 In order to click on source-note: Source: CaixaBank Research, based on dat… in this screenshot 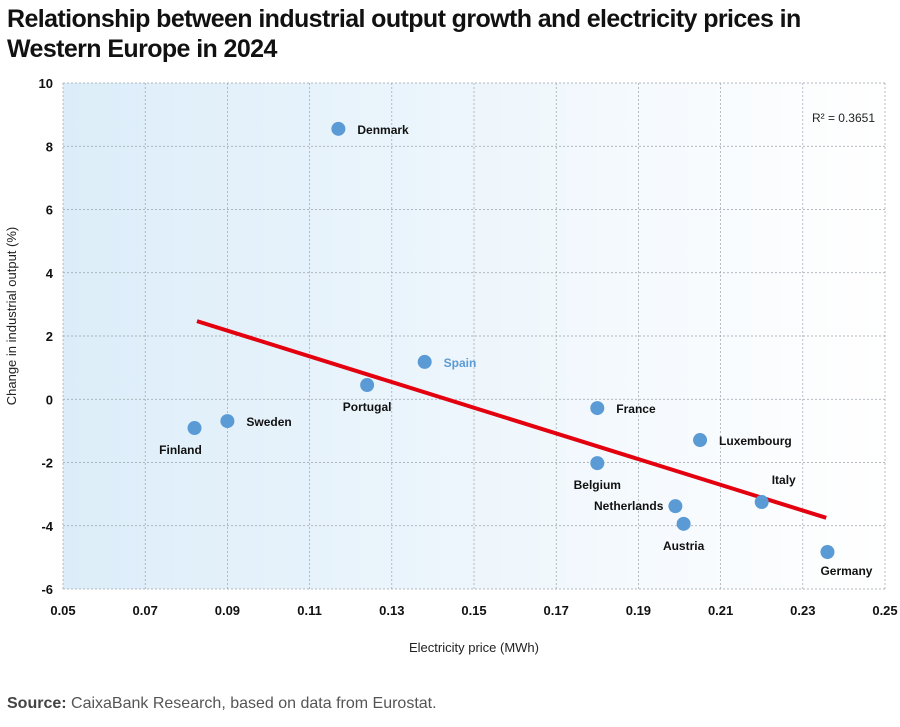, I will do `click(222, 704)`.